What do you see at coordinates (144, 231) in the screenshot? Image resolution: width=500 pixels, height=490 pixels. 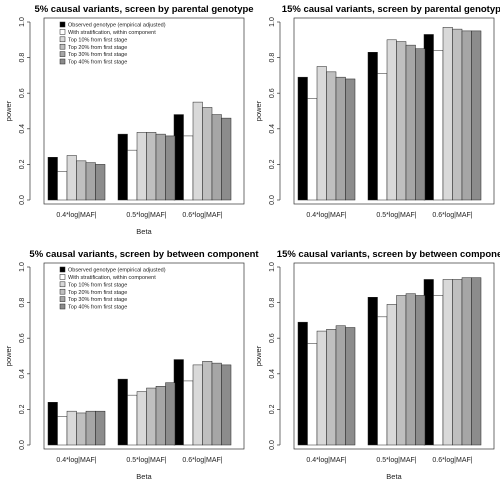 I see `x-axis-label: Beta` at bounding box center [144, 231].